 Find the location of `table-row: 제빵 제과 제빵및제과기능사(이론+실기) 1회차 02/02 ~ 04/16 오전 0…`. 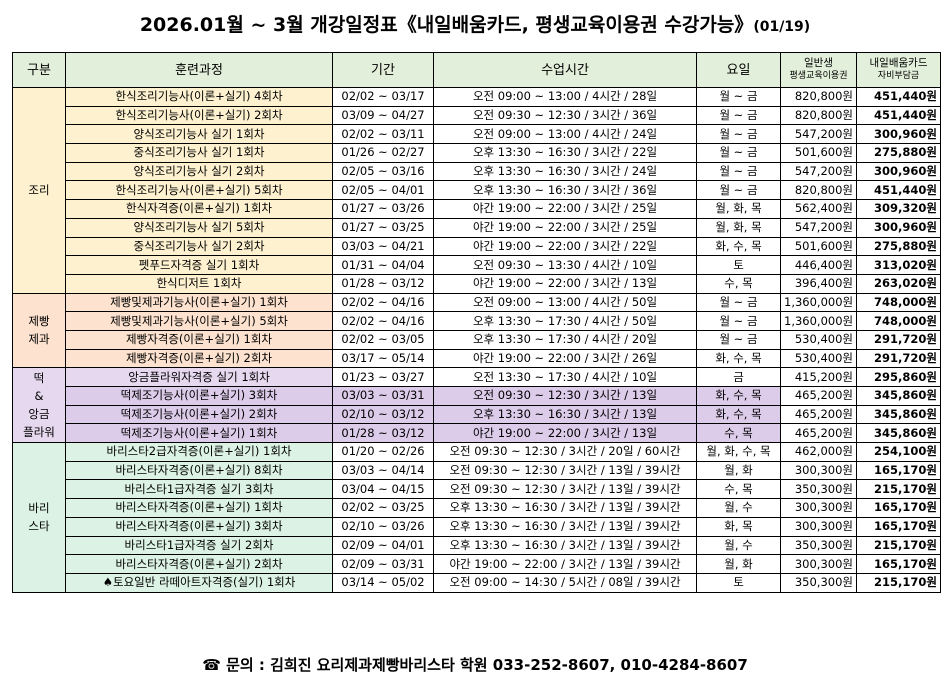

table-row: 제빵 제과 제빵및제과기능사(이론+실기) 1회차 02/02 ~ 04/16 오전 0… is located at coordinates (476, 330).